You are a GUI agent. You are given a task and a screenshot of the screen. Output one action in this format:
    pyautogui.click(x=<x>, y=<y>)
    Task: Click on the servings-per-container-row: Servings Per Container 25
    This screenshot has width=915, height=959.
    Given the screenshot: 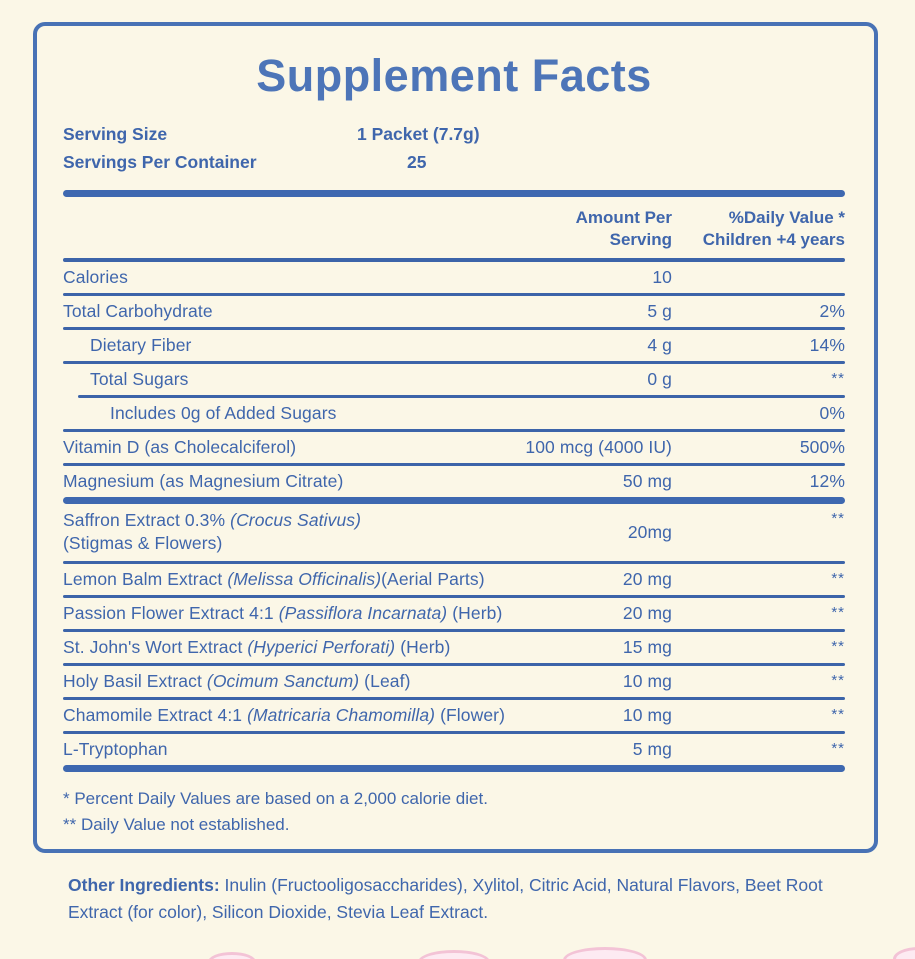 What is the action you would take?
    pyautogui.click(x=454, y=162)
    